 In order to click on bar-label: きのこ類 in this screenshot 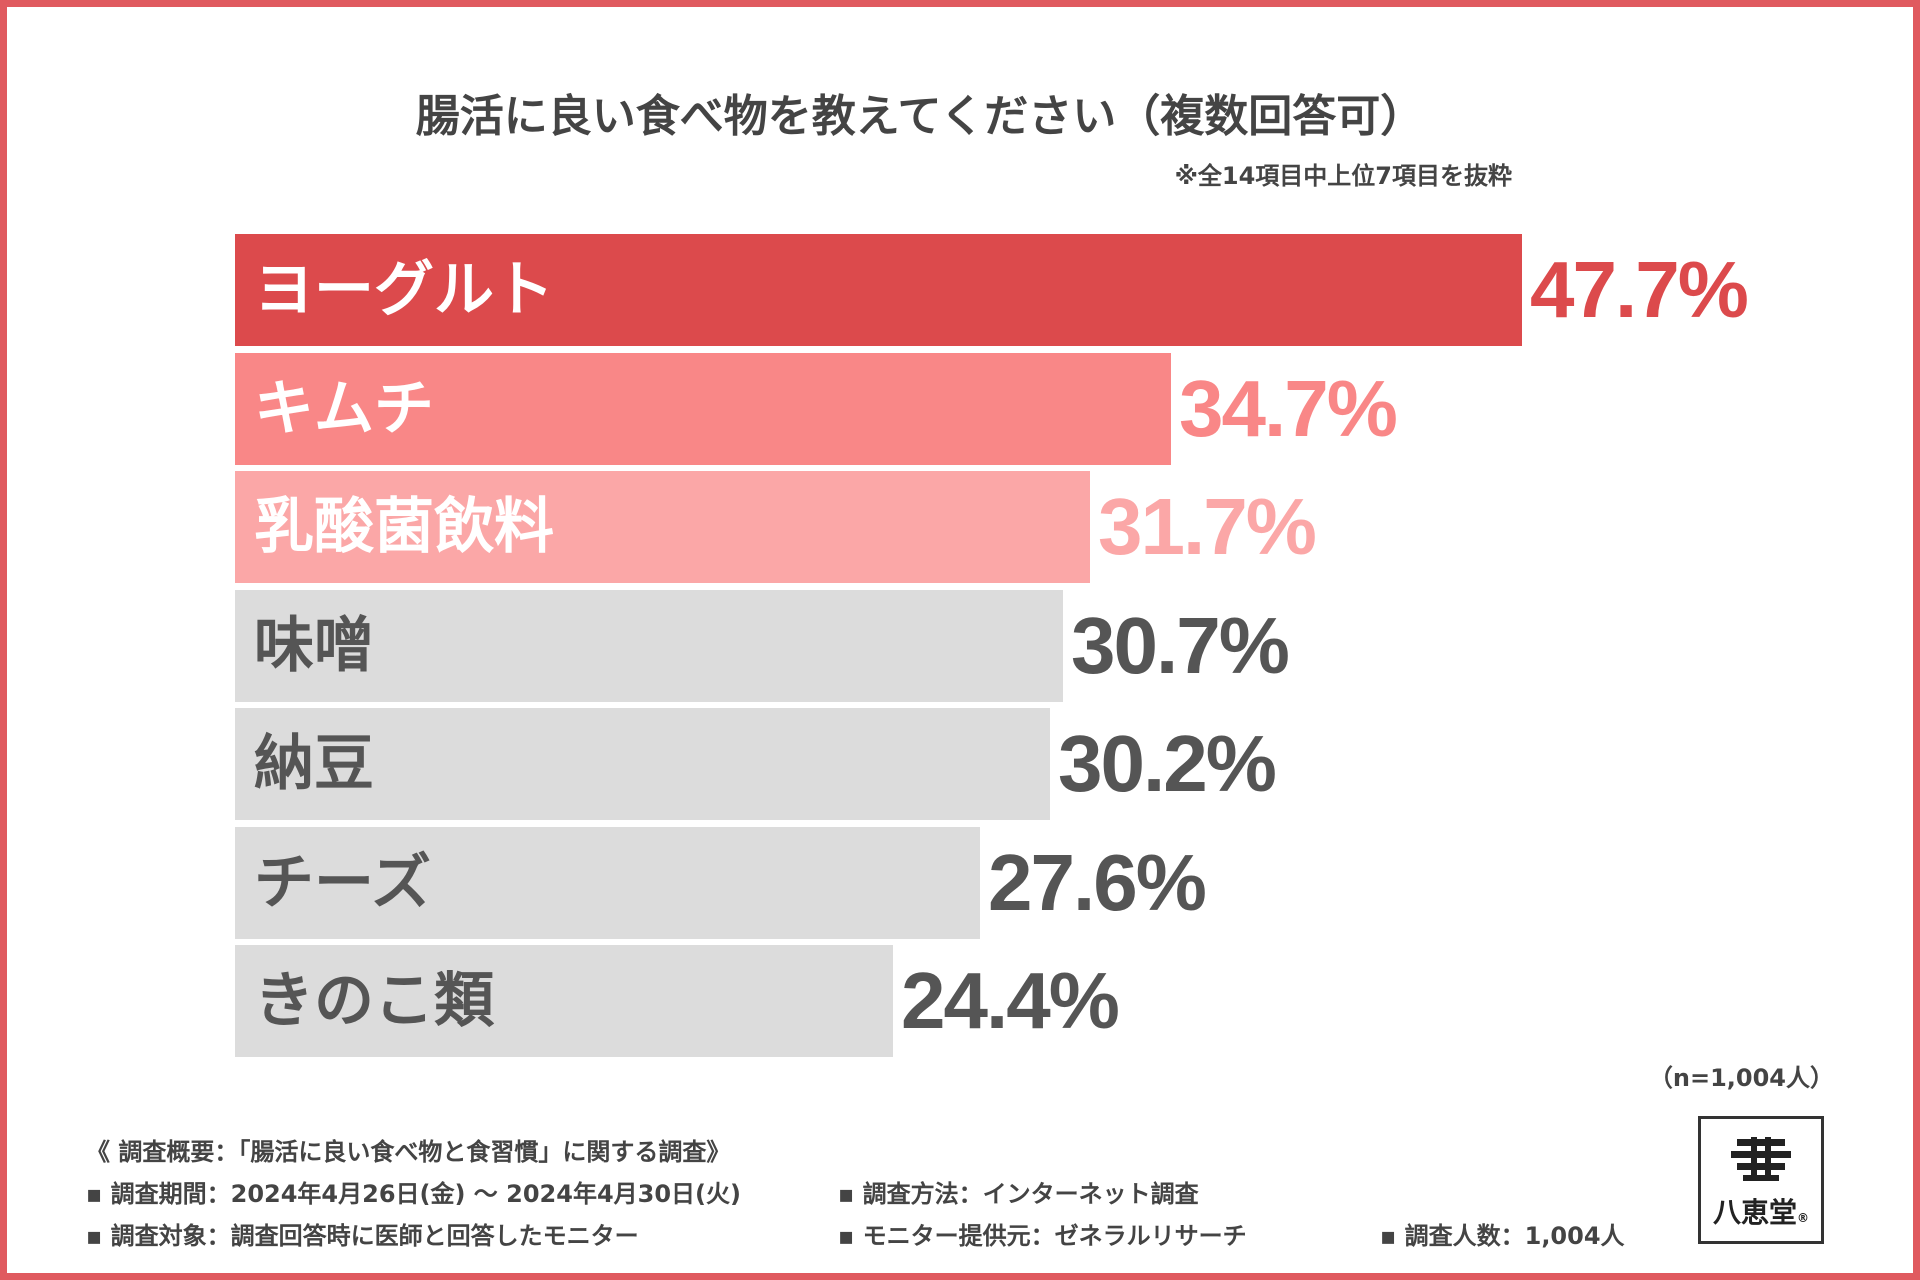, I will do `click(374, 1001)`.